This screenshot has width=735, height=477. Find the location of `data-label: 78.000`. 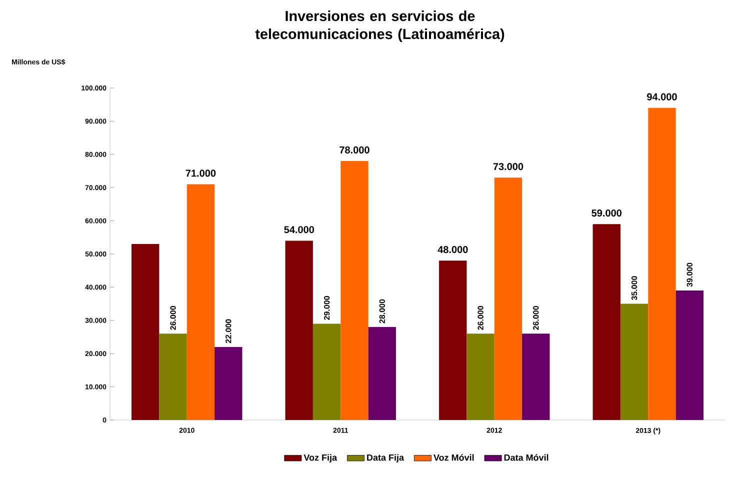

data-label: 78.000 is located at coordinates (355, 150).